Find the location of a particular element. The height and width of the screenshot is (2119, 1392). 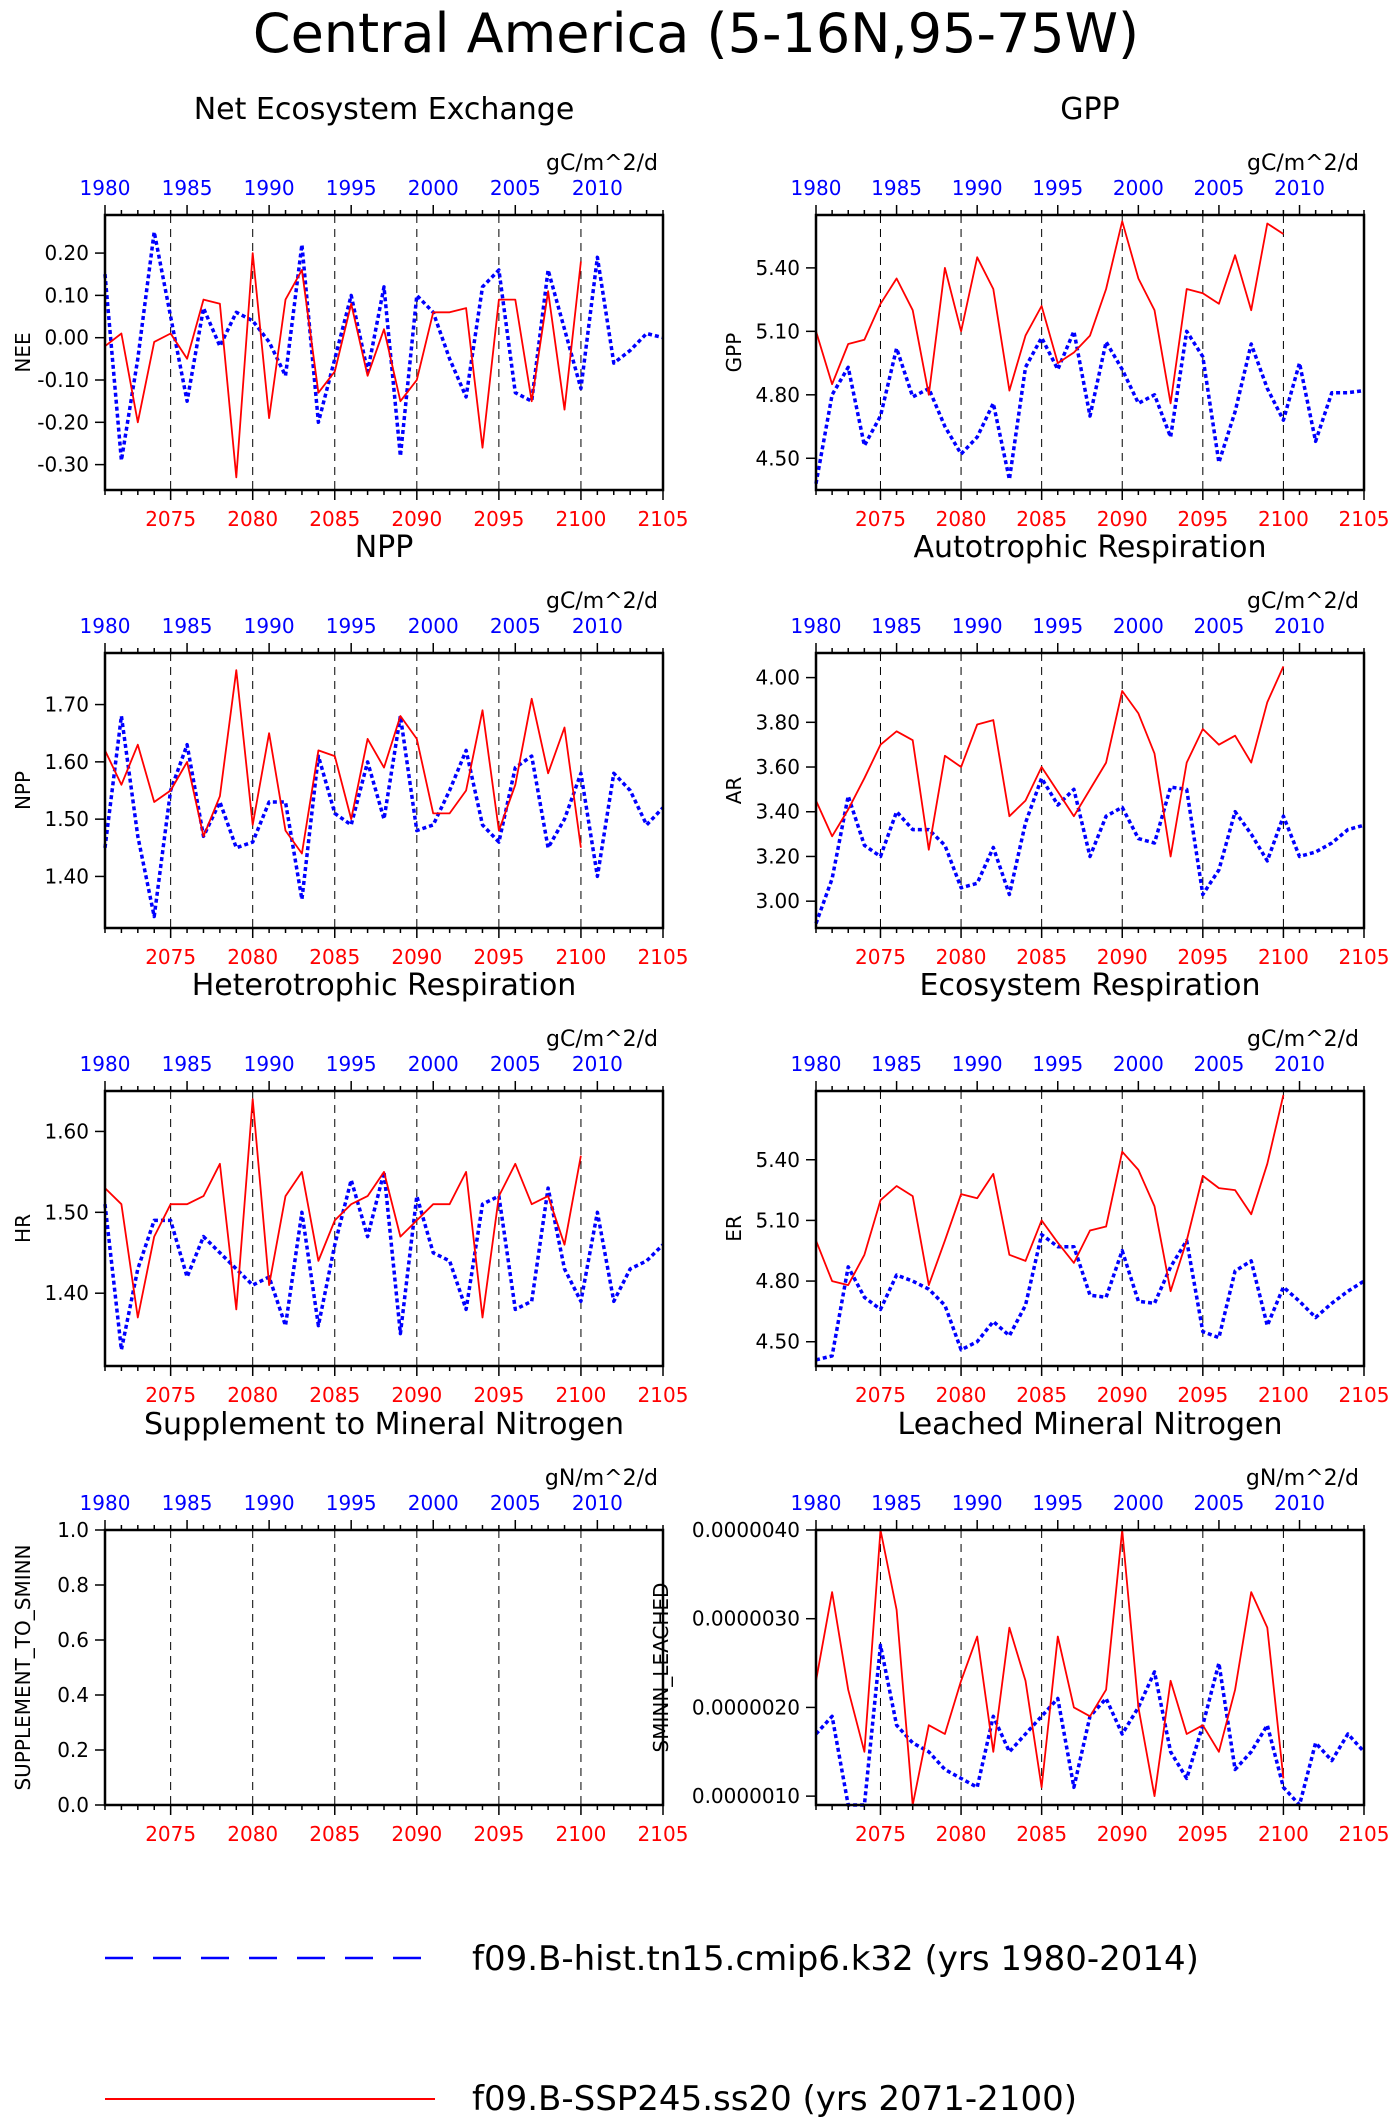

panel-title: GPP is located at coordinates (1089, 109).